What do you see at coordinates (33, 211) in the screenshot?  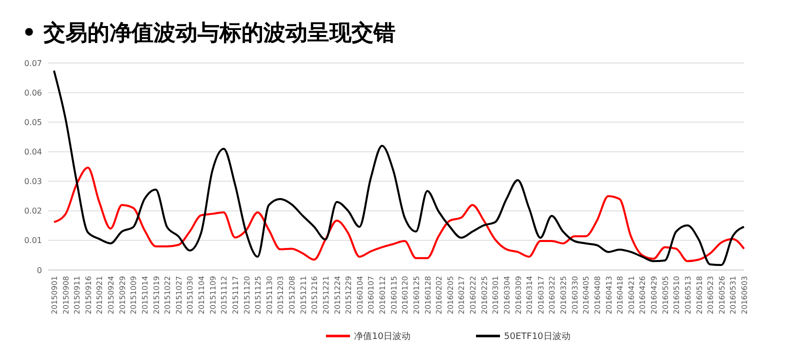 I see `y-tick-label: 0.02` at bounding box center [33, 211].